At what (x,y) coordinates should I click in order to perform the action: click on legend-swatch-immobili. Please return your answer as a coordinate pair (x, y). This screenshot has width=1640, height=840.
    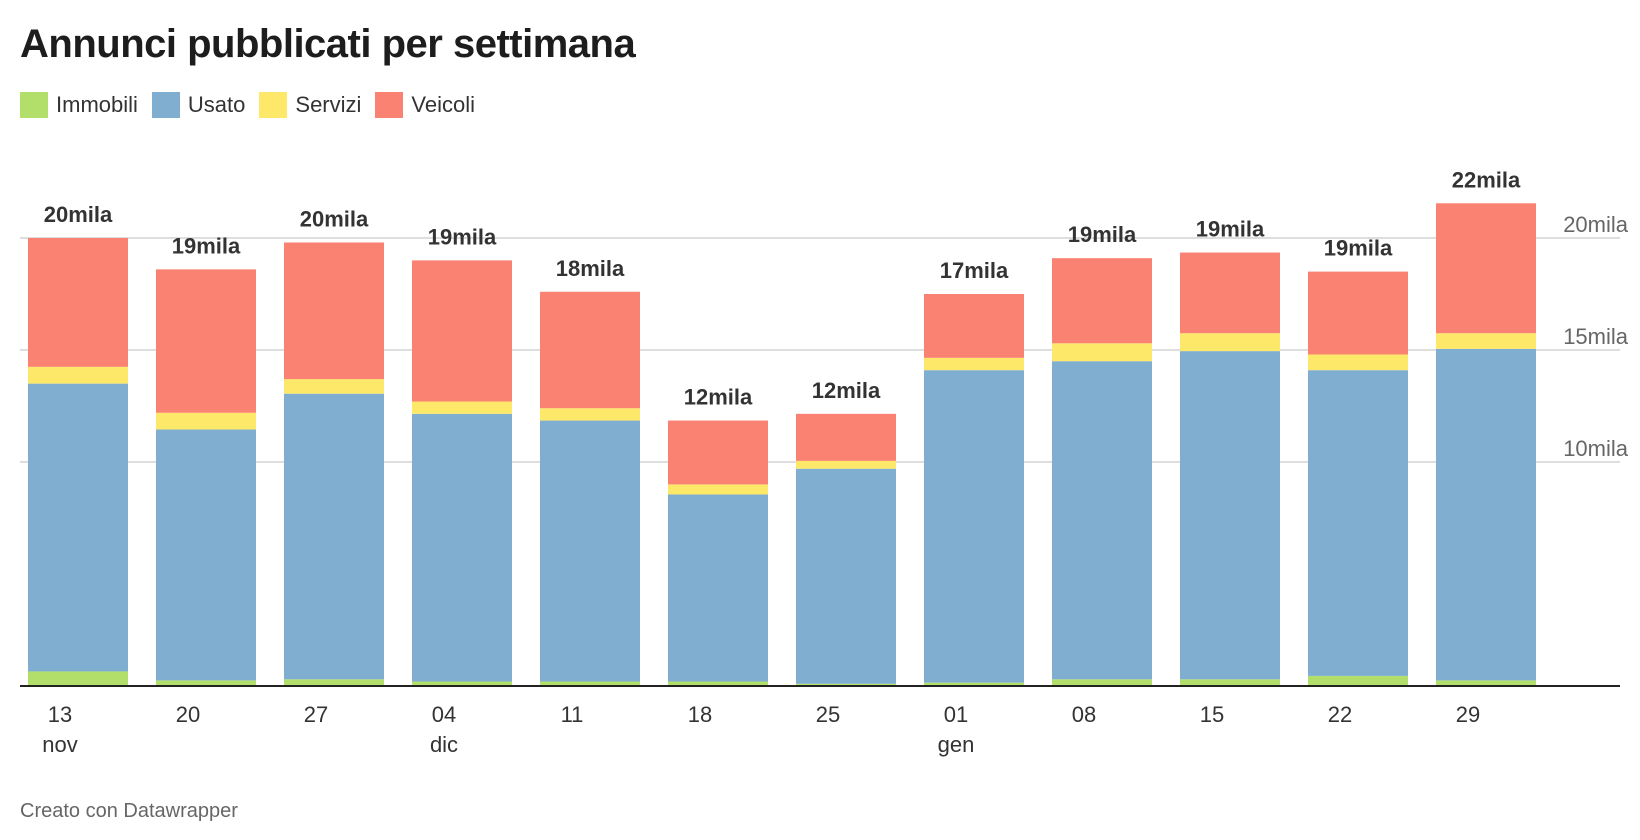
    Looking at the image, I should click on (34, 105).